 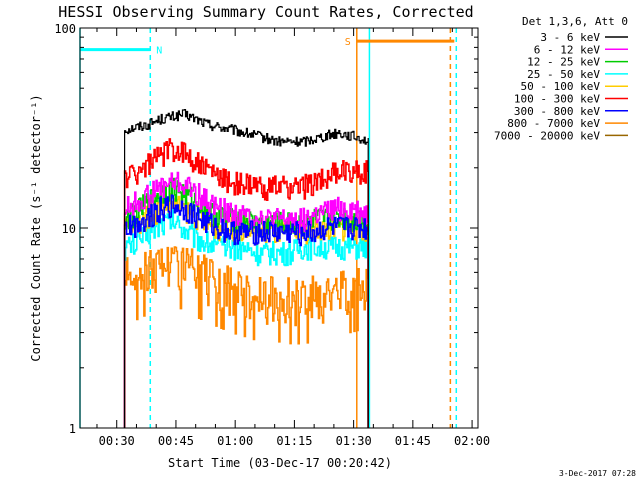 I want to click on plot-timestamp: 3-Dec-2017 07:28, so click(x=597, y=473).